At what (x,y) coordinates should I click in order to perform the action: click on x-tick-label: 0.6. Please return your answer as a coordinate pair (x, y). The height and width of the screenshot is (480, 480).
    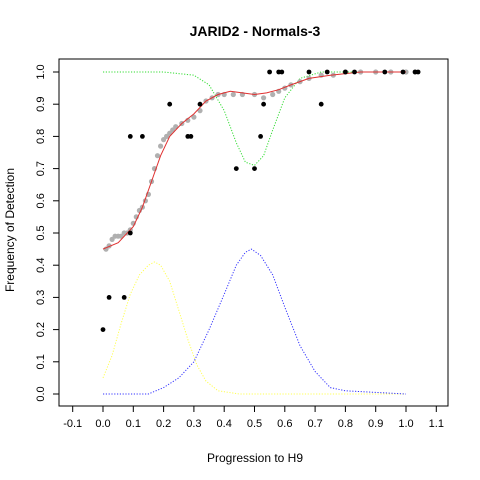
    Looking at the image, I should click on (284, 424).